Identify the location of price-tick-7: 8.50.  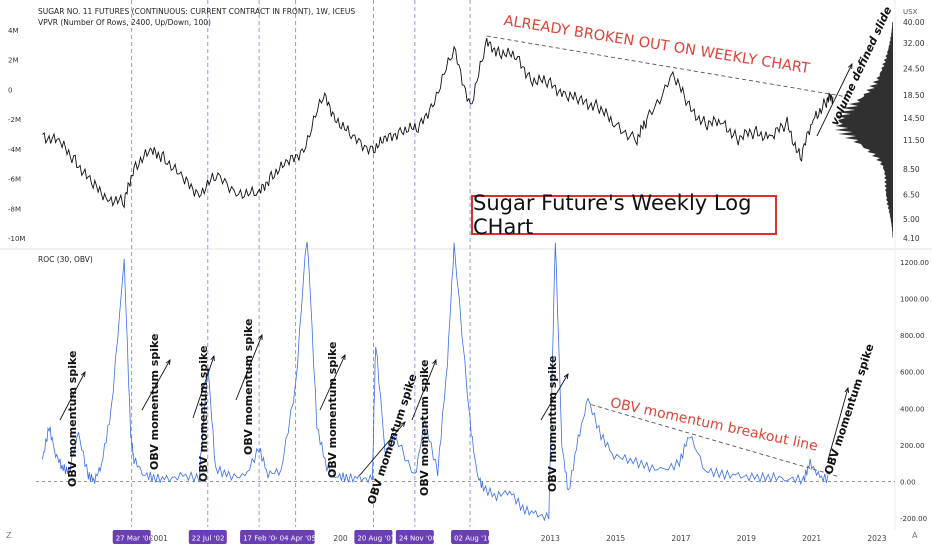
(911, 169).